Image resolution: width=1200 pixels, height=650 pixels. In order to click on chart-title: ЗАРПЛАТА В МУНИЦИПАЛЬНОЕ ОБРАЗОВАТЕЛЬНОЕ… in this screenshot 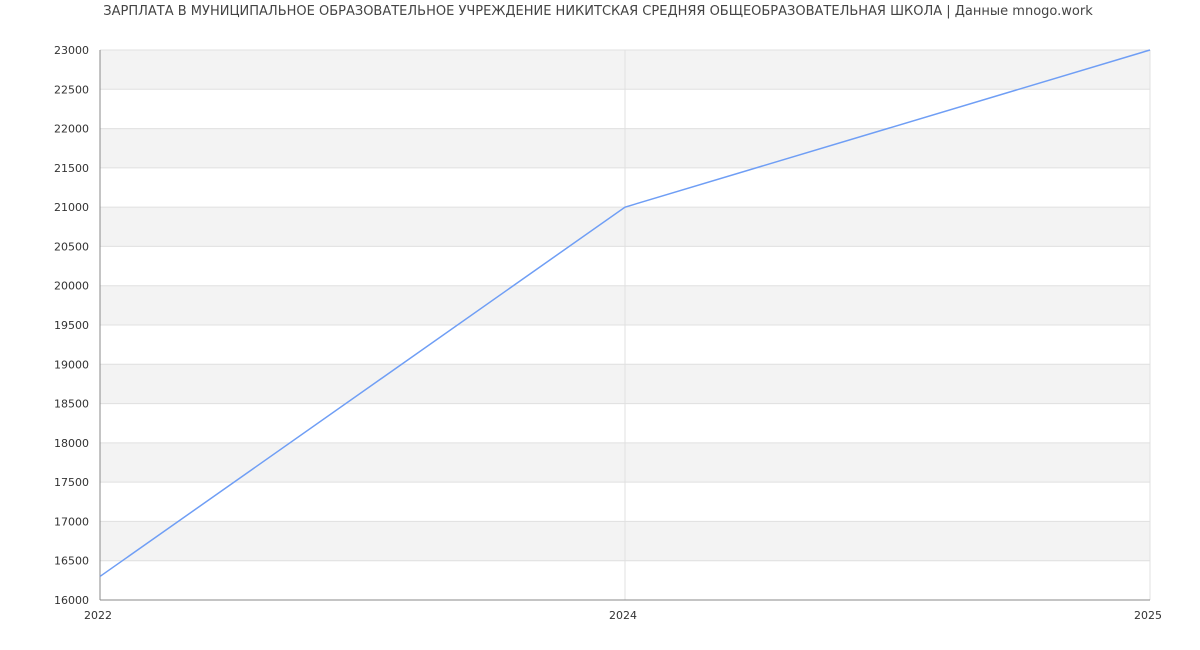, I will do `click(598, 11)`.